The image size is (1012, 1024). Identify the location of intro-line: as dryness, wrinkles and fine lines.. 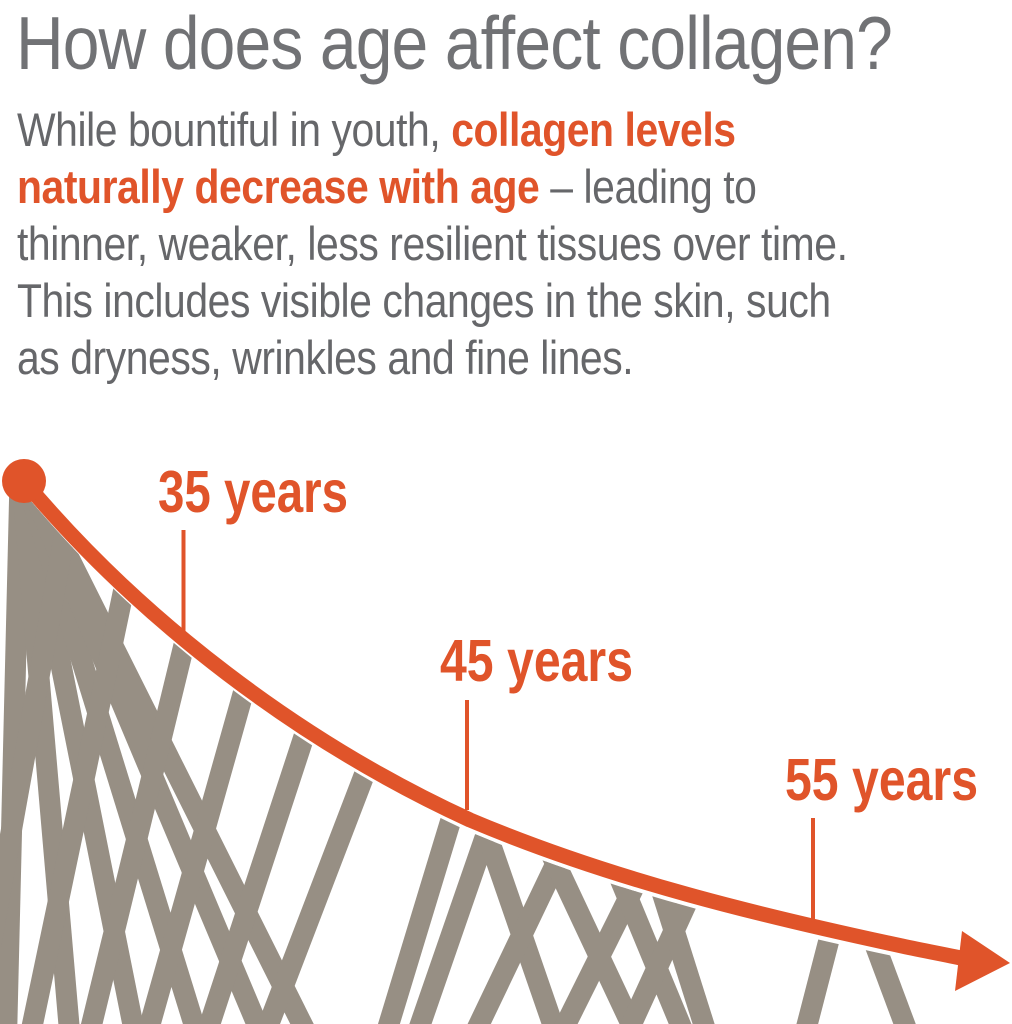
(432, 357).